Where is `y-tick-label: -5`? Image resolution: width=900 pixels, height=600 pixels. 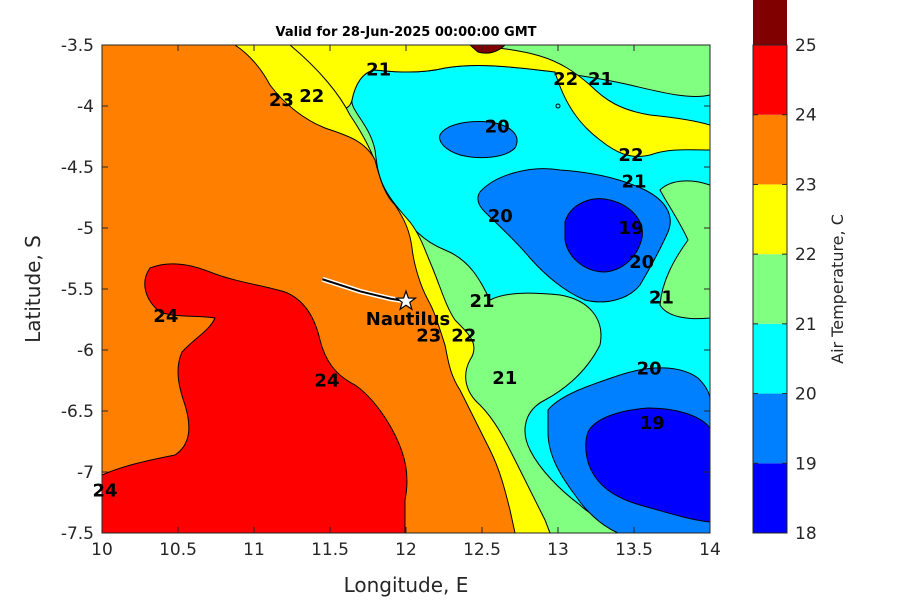 y-tick-label: -5 is located at coordinates (85, 229).